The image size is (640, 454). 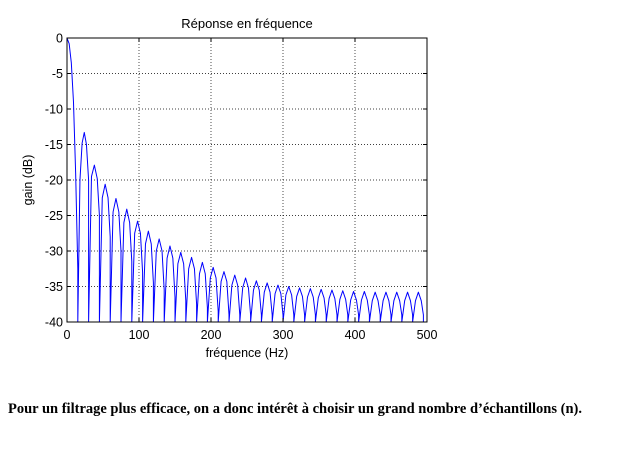 What do you see at coordinates (355, 335) in the screenshot?
I see `x-tick-label: 400` at bounding box center [355, 335].